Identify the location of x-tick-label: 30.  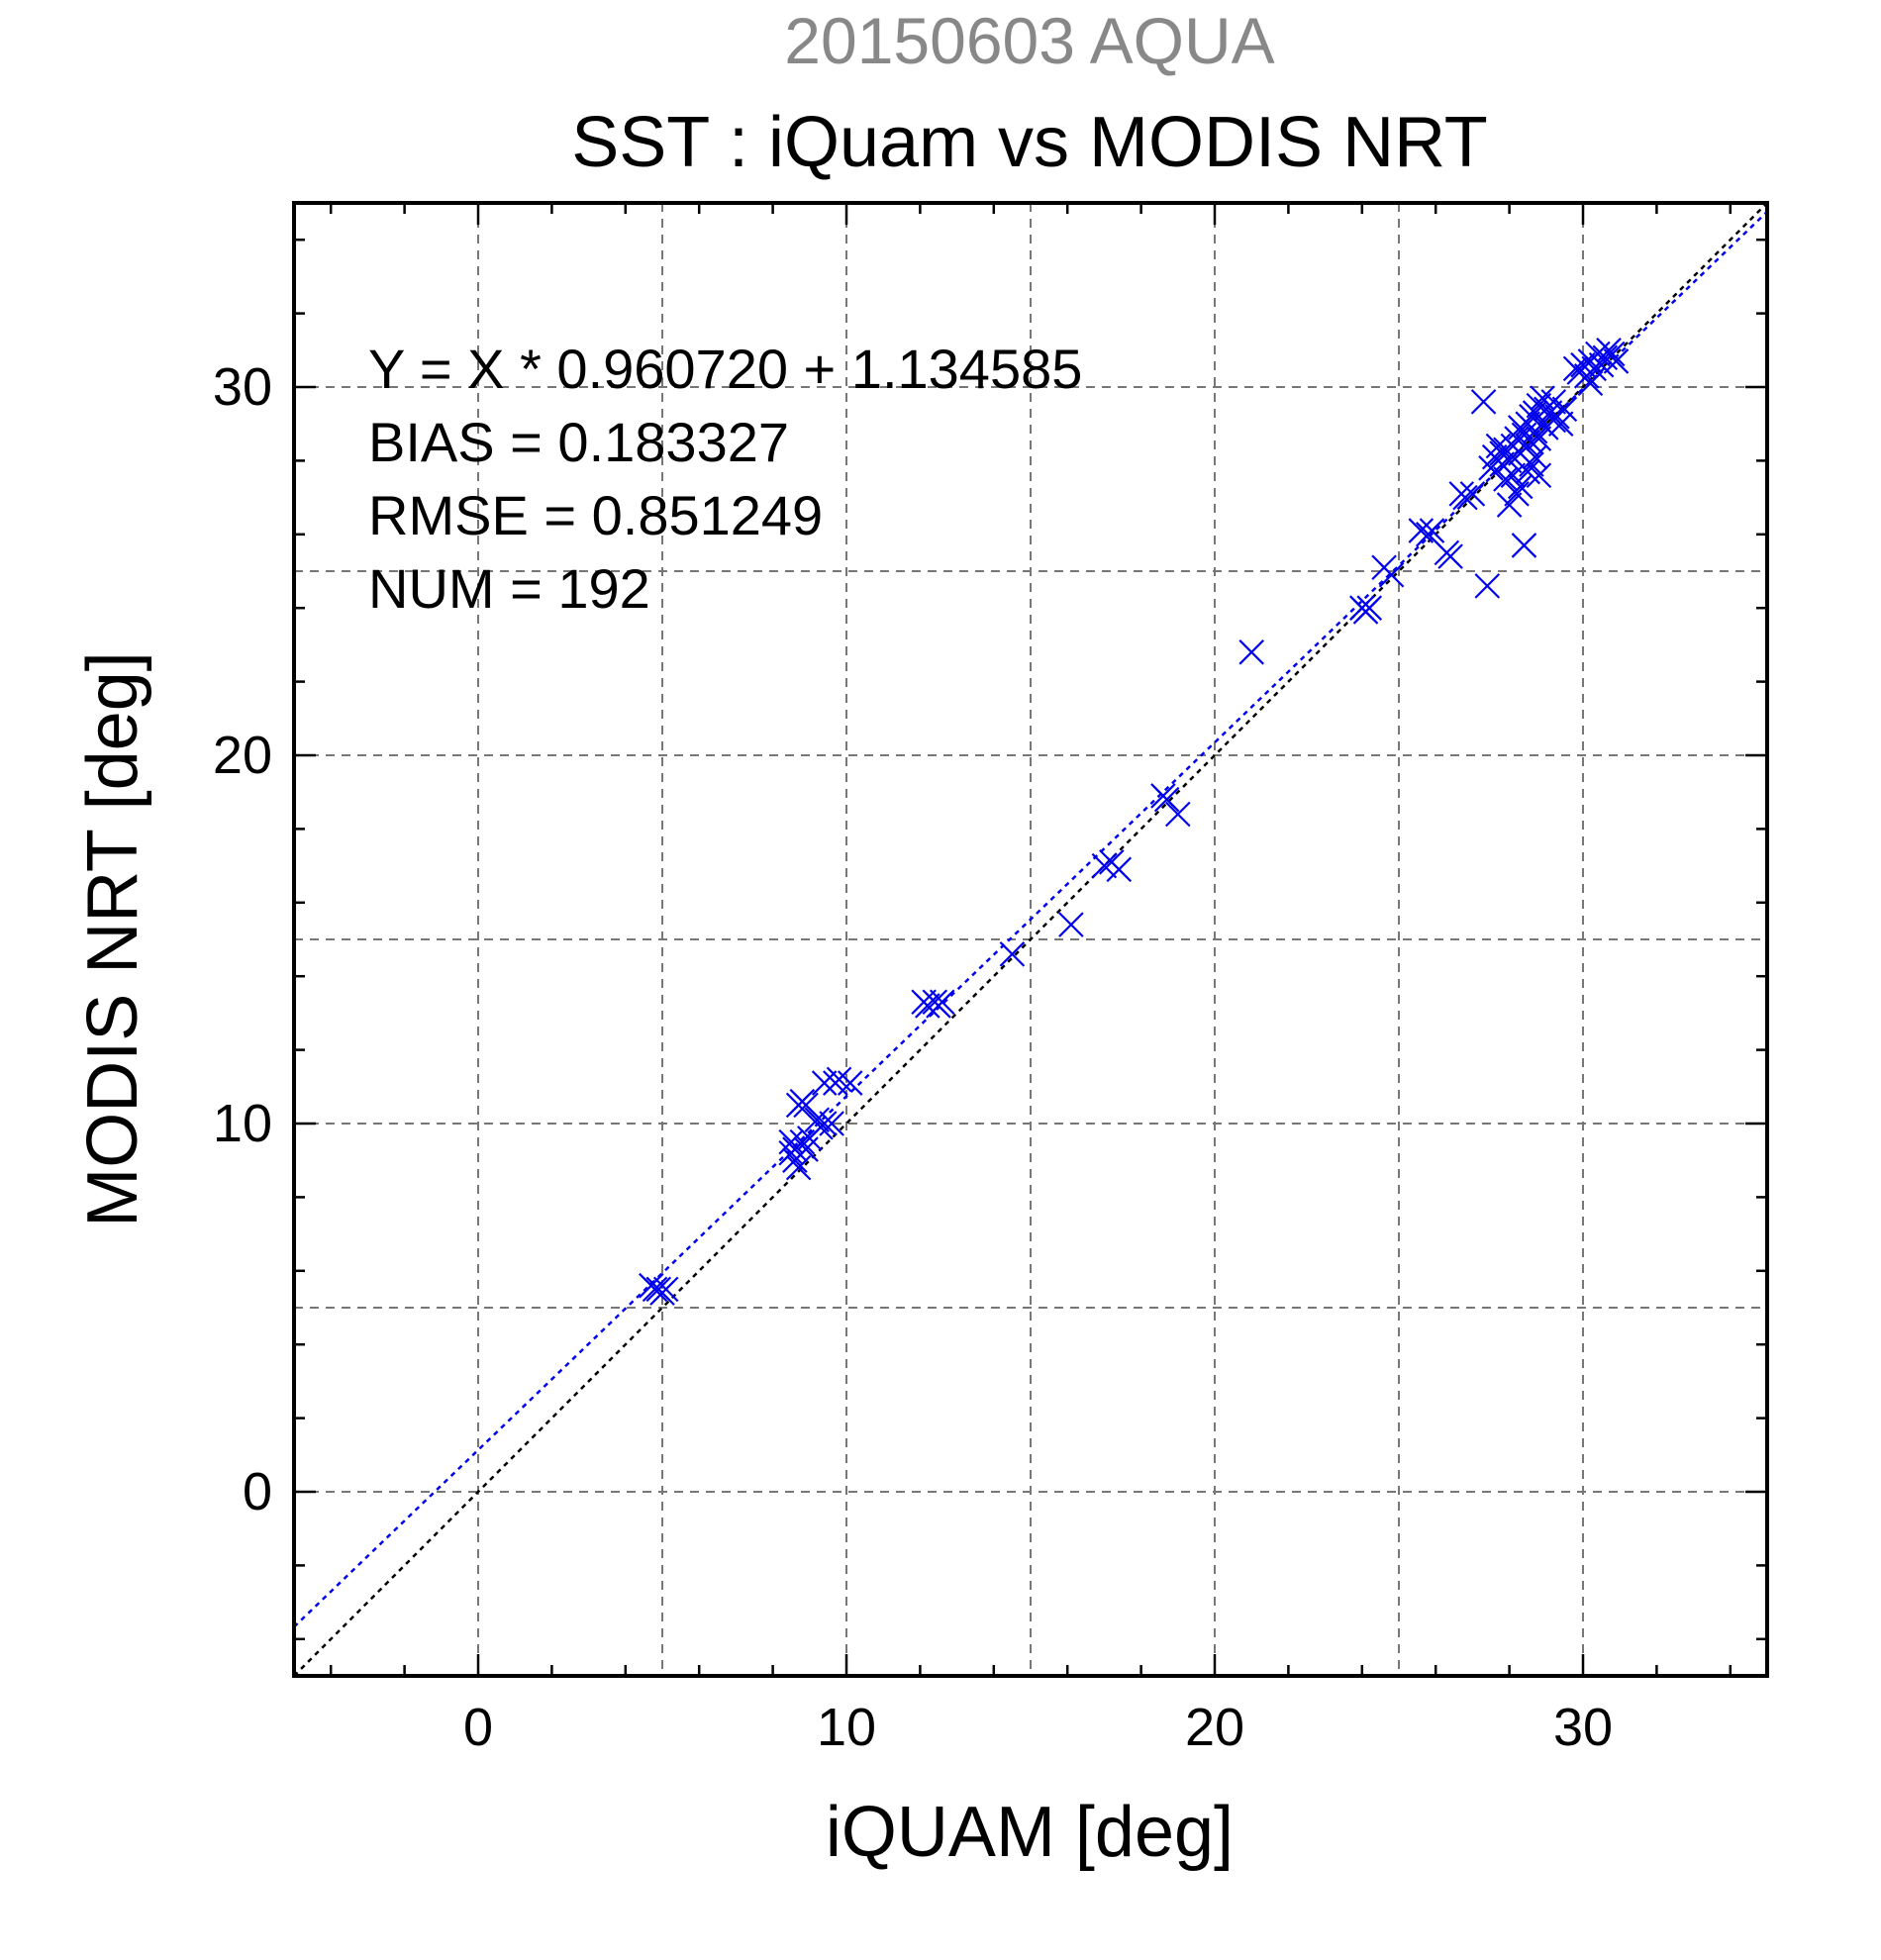
(1583, 1727).